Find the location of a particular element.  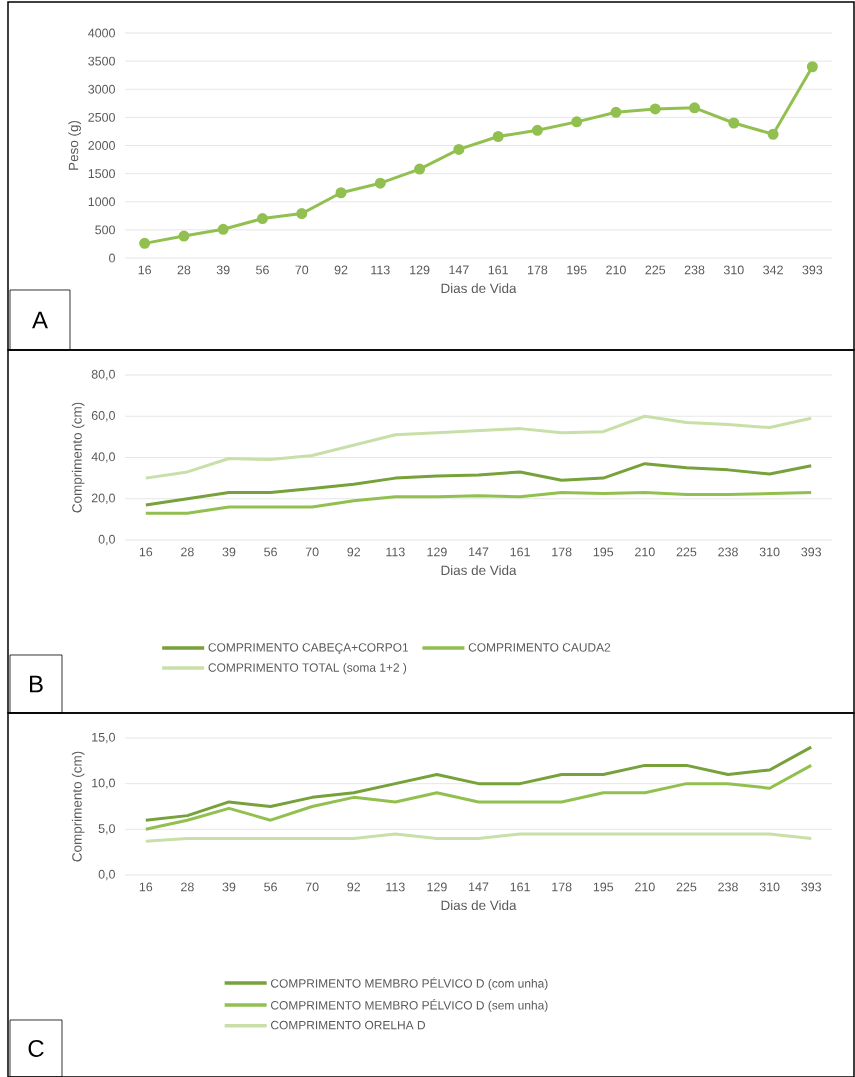

text: B is located at coordinates (36, 684).